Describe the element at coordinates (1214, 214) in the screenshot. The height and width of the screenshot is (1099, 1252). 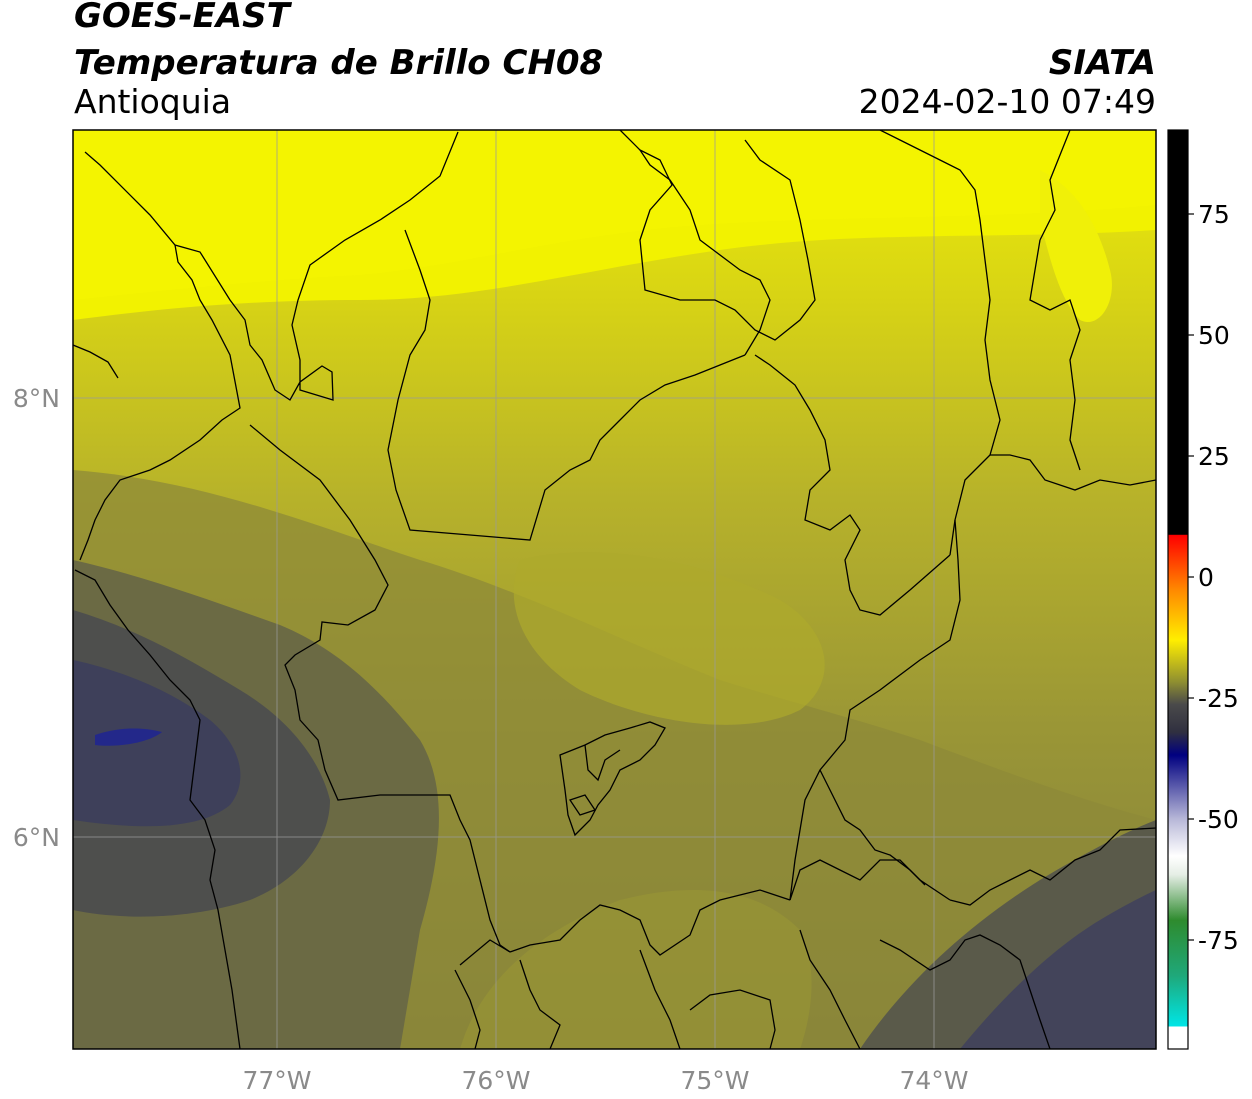
I see `colorbar-tick-label: 75` at that location.